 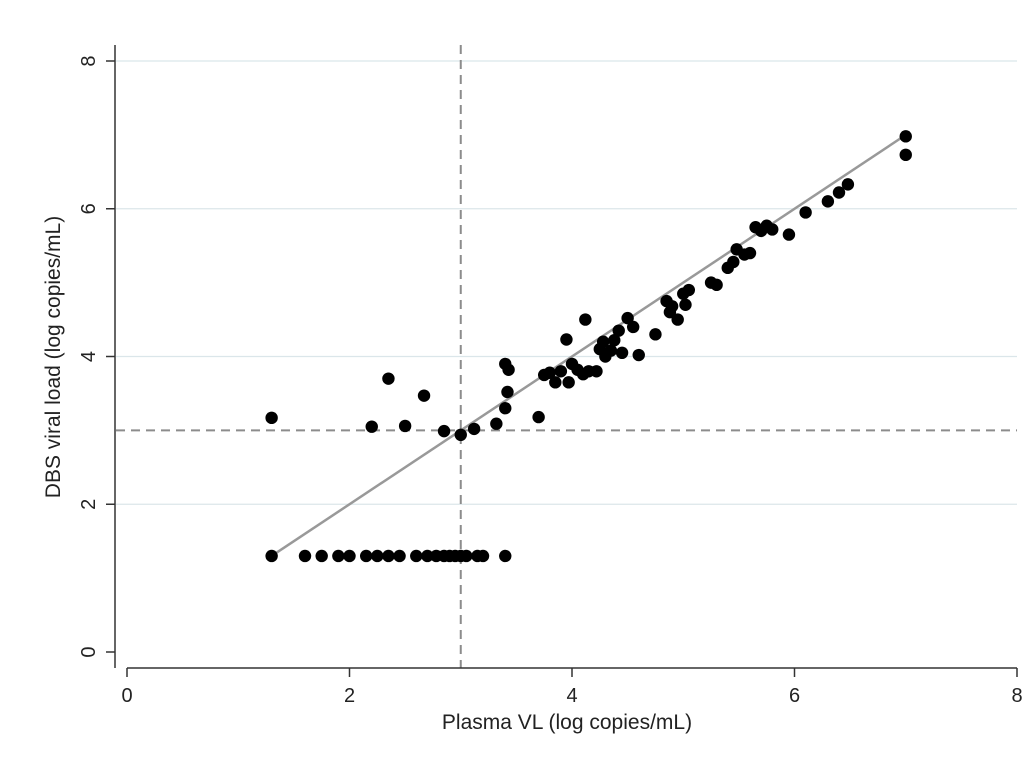 What do you see at coordinates (89, 208) in the screenshot?
I see `y-tick-label: 6` at bounding box center [89, 208].